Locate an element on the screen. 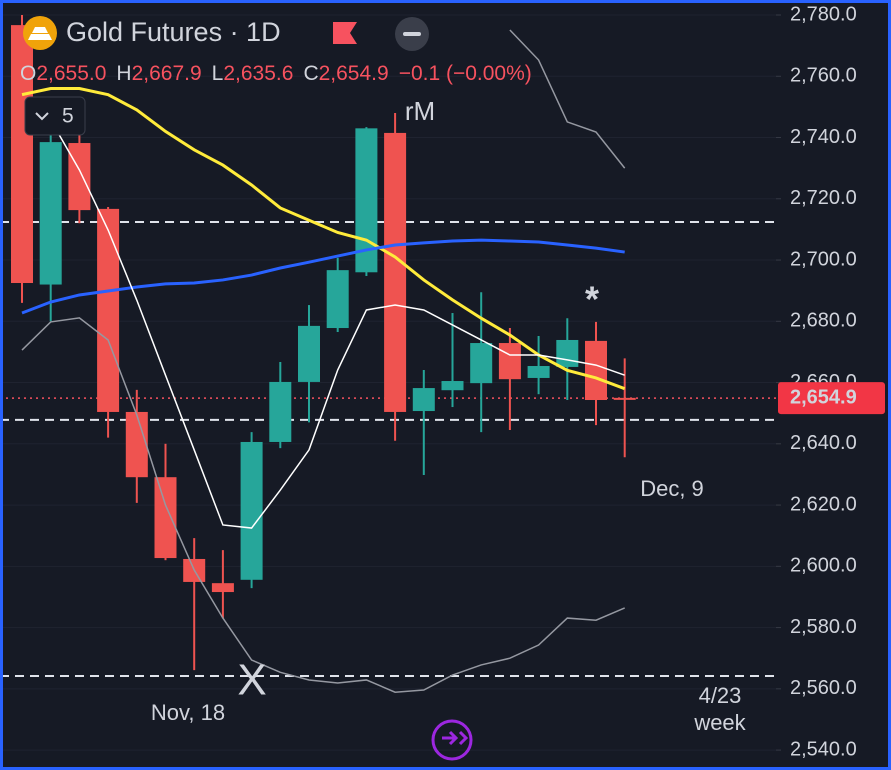 The height and width of the screenshot is (770, 891). symbol-title: Gold Futures · 1D is located at coordinates (173, 32).